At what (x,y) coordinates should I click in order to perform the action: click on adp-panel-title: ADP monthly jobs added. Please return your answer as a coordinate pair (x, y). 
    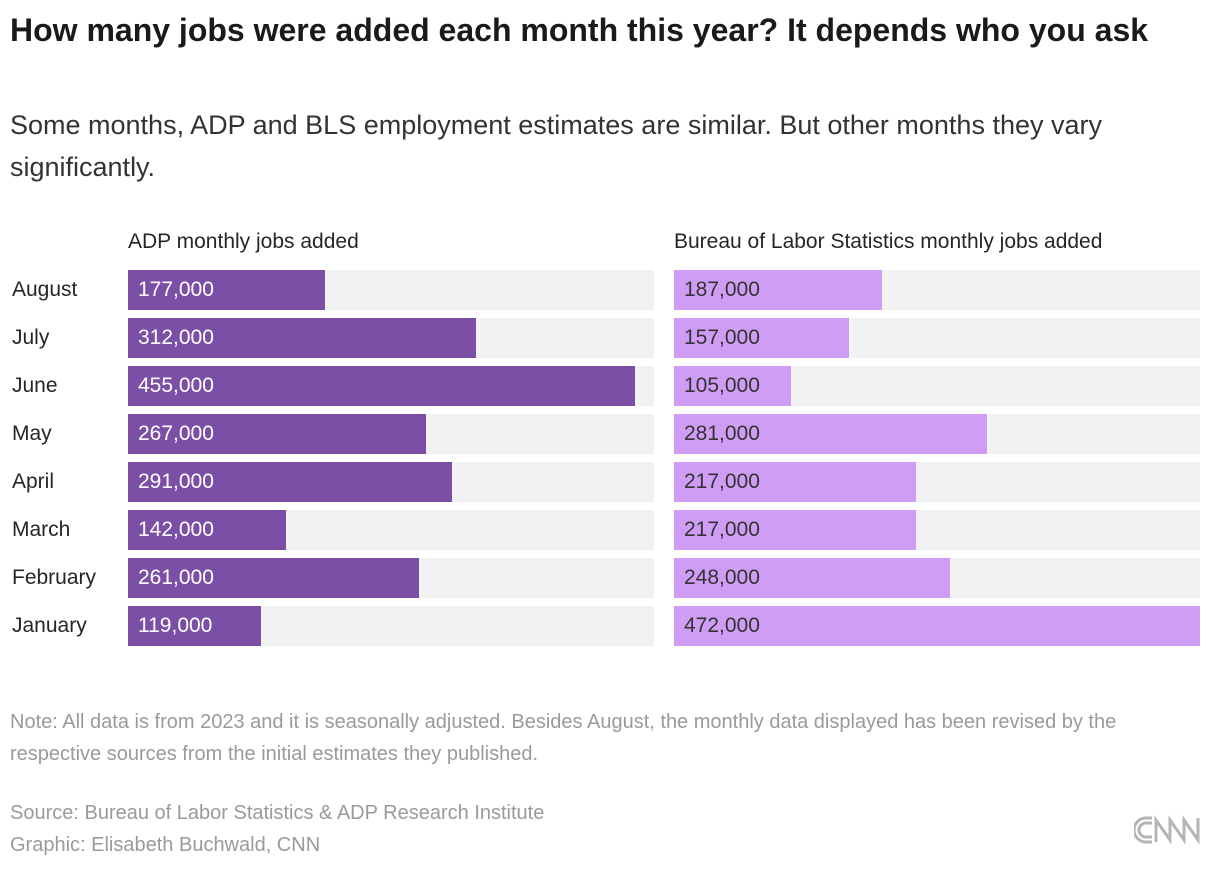
    Looking at the image, I should click on (243, 241).